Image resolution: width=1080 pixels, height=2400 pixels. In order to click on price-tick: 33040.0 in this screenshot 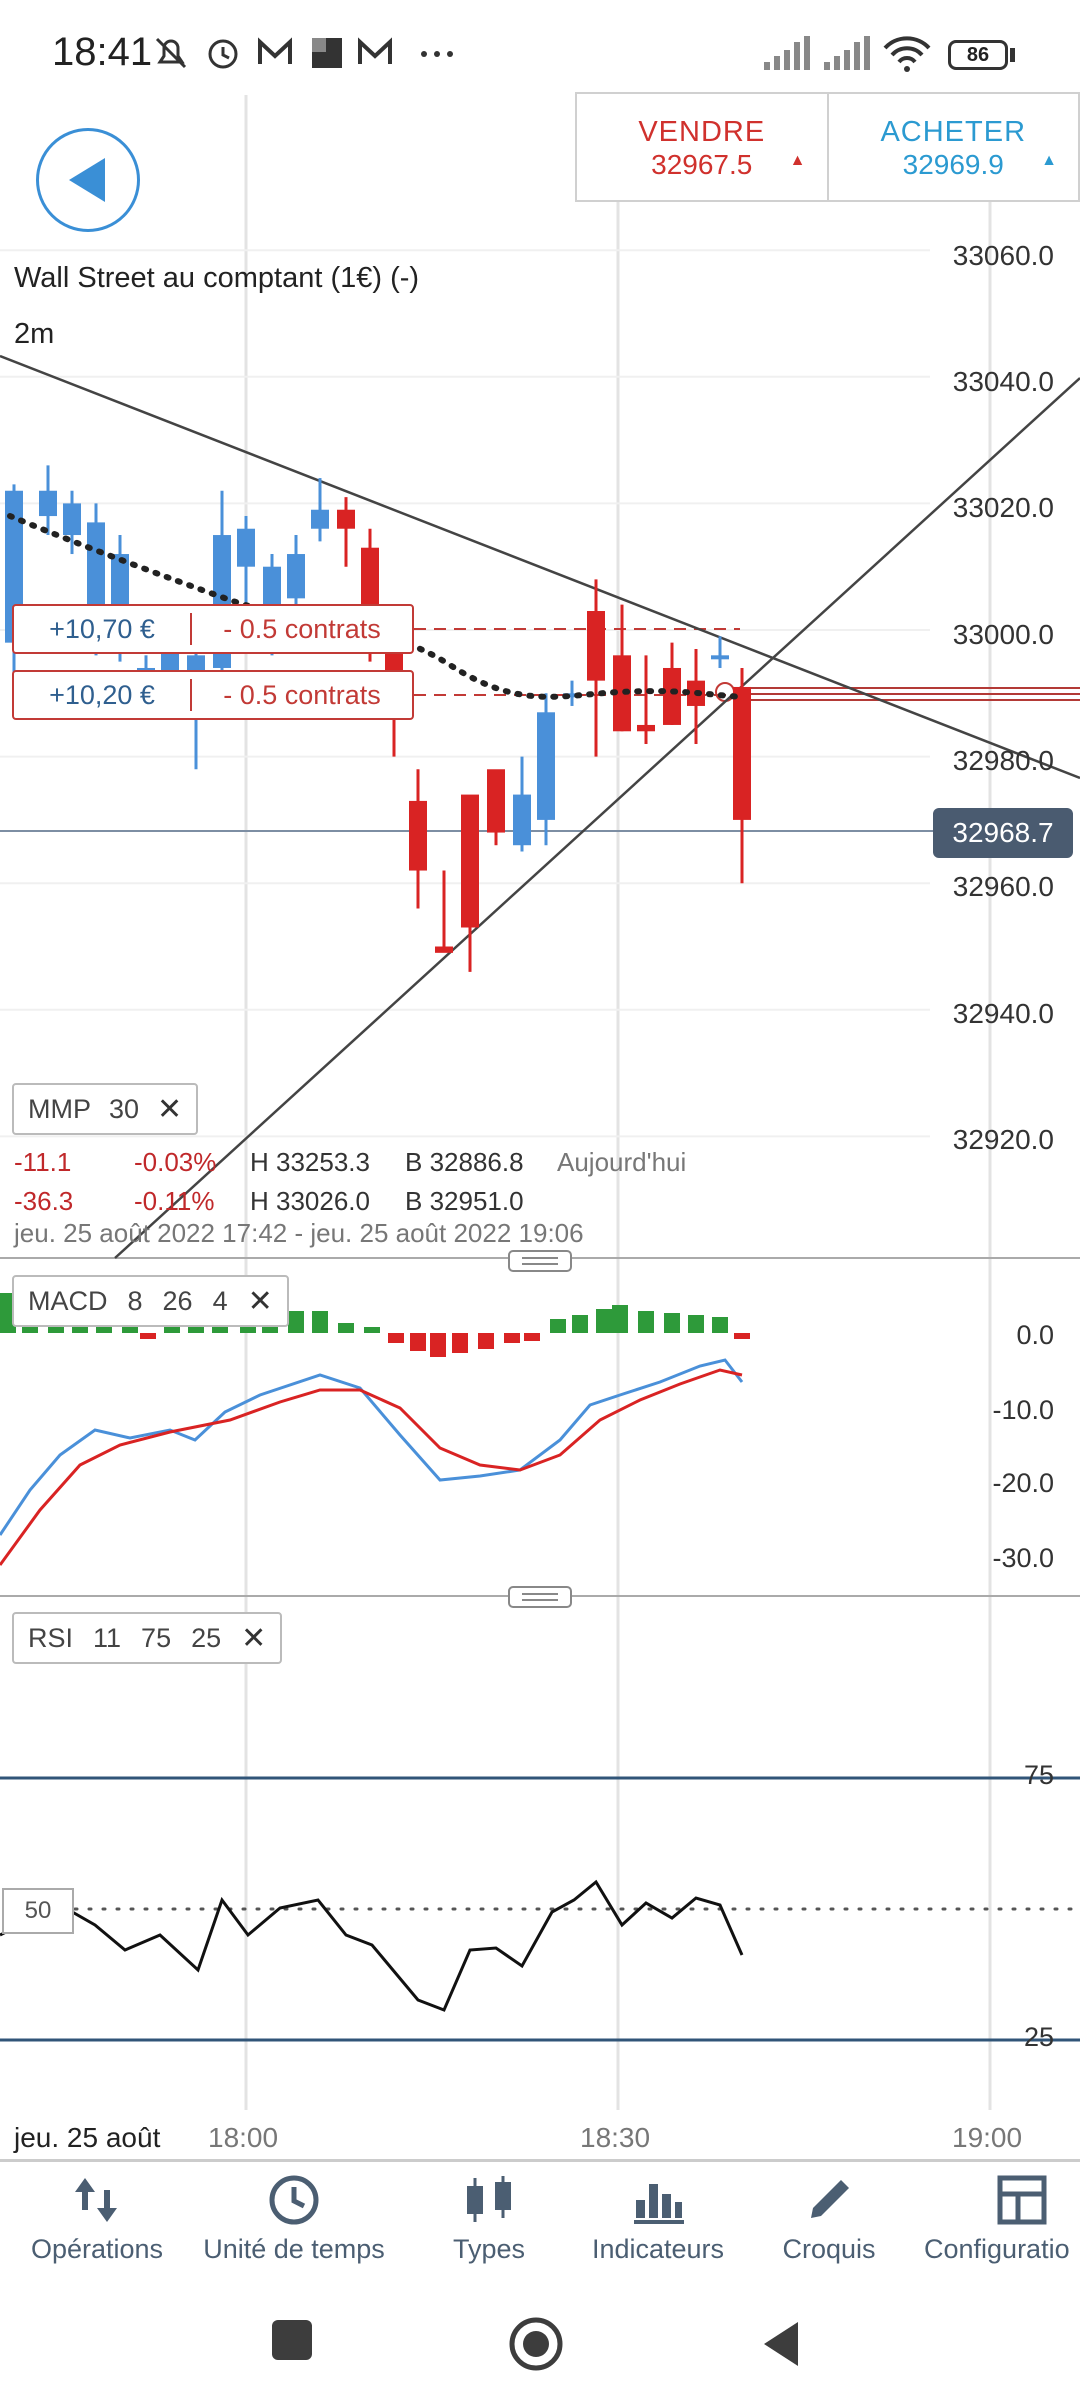, I will do `click(1003, 381)`.